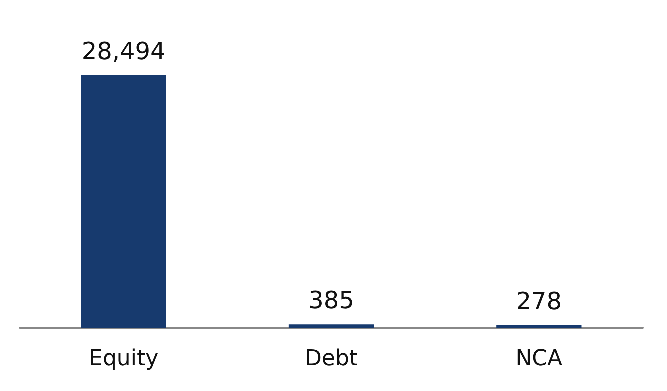 The height and width of the screenshot is (391, 667). I want to click on data-label: 385, so click(331, 300).